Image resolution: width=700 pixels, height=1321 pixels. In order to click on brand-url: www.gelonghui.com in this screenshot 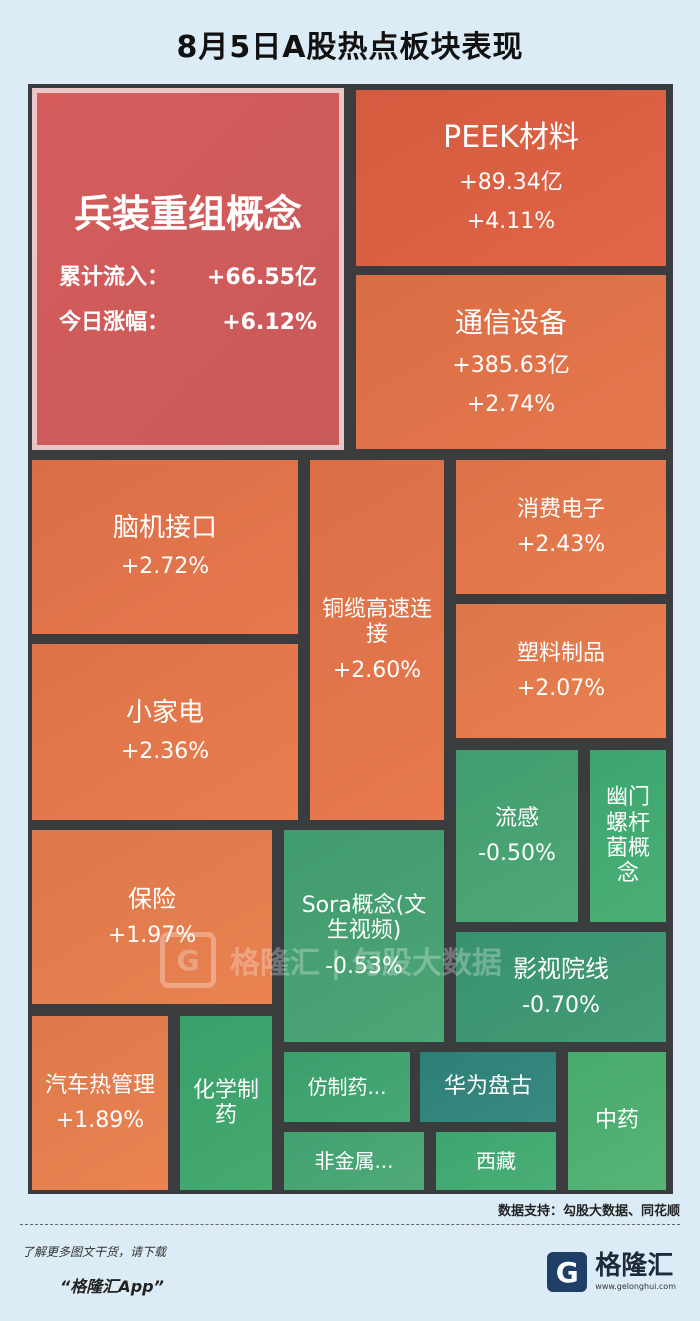, I will do `click(635, 1286)`.